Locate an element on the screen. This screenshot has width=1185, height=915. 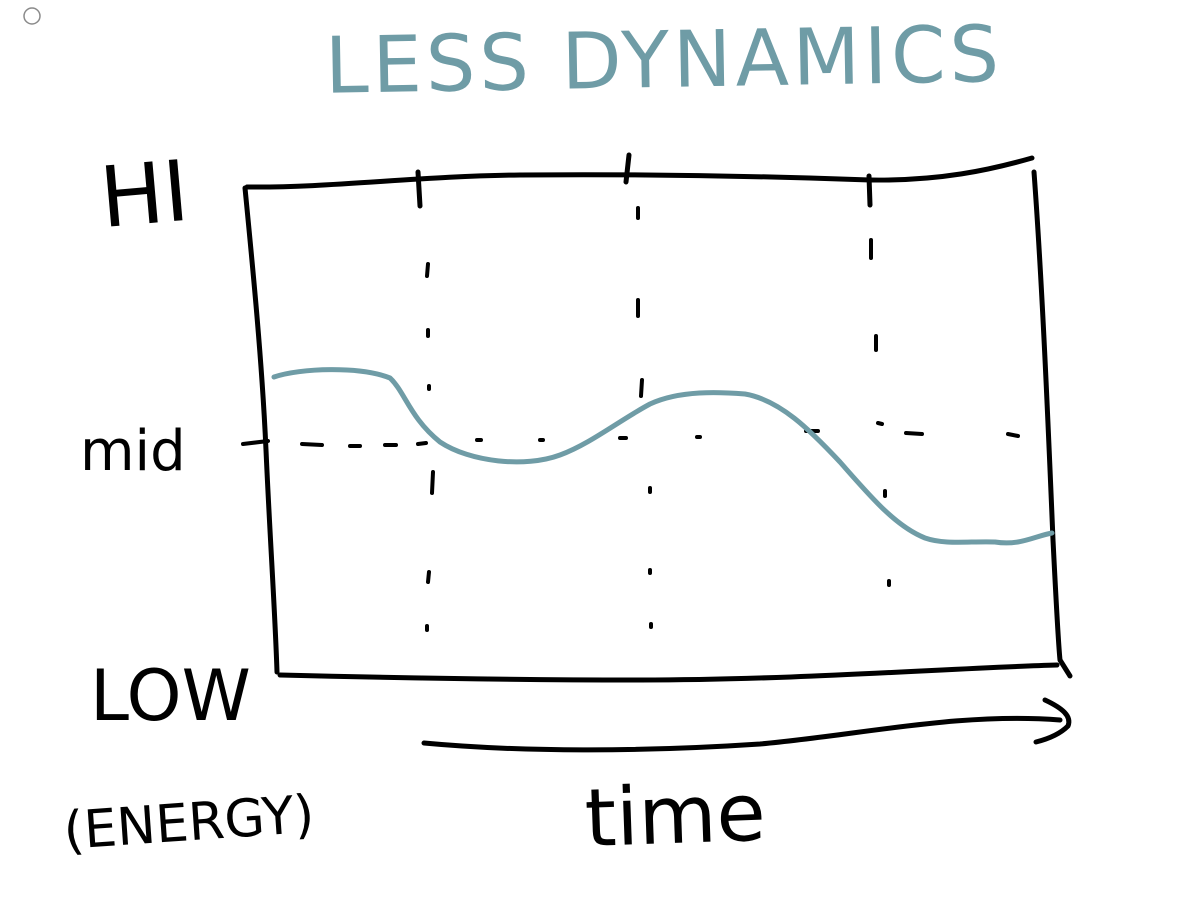
sketch-title: LESS DYNAMICS is located at coordinates (663, 61).